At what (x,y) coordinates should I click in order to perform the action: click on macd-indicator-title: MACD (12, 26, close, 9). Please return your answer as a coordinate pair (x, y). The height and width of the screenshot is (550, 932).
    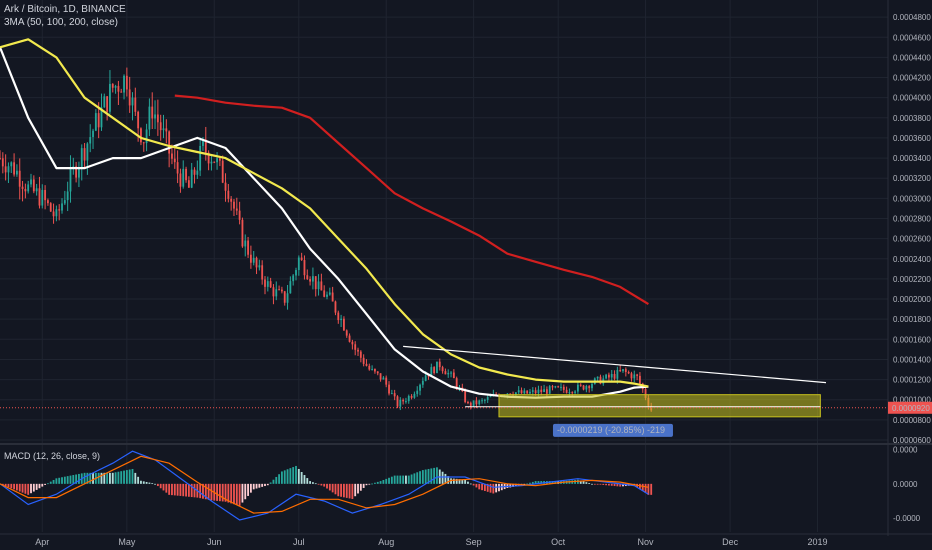
    Looking at the image, I should click on (52, 456).